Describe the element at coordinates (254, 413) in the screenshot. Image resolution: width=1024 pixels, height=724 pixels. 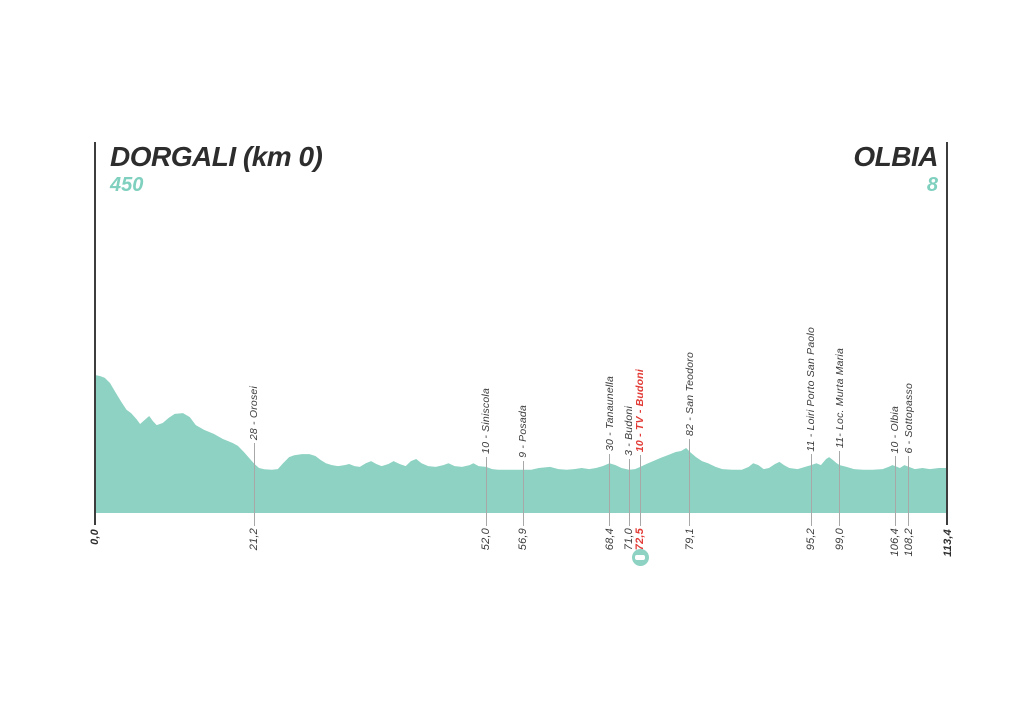
I see `waypoint-label: 28 - Orosei` at that location.